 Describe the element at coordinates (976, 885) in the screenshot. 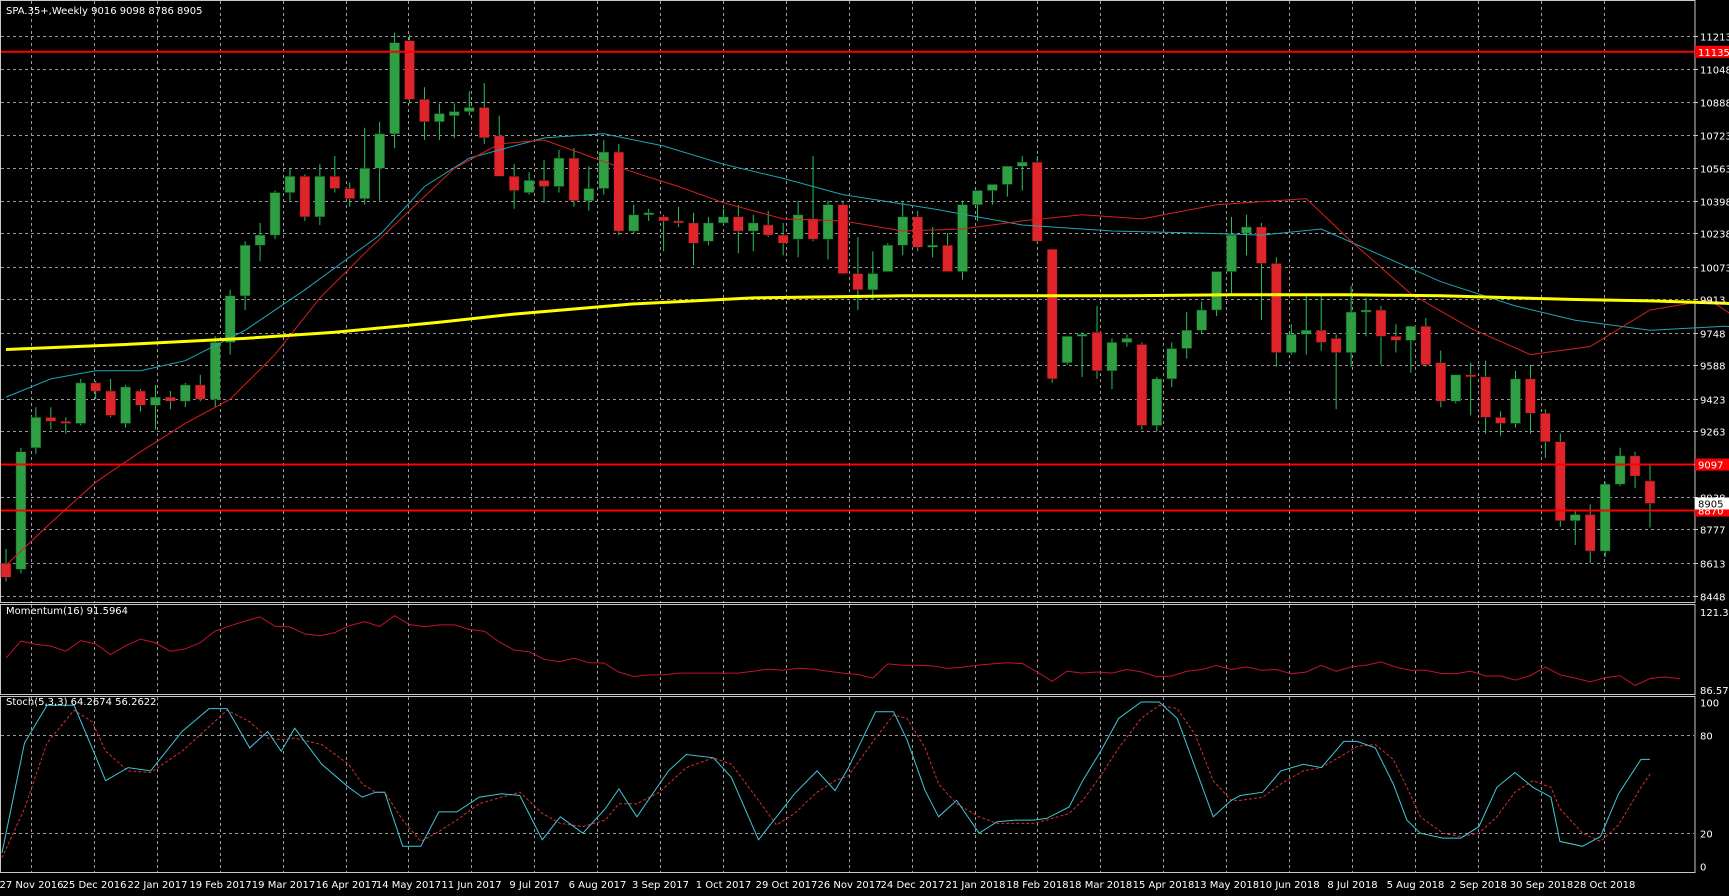

I see `time-label: 21 Jan 2018` at that location.